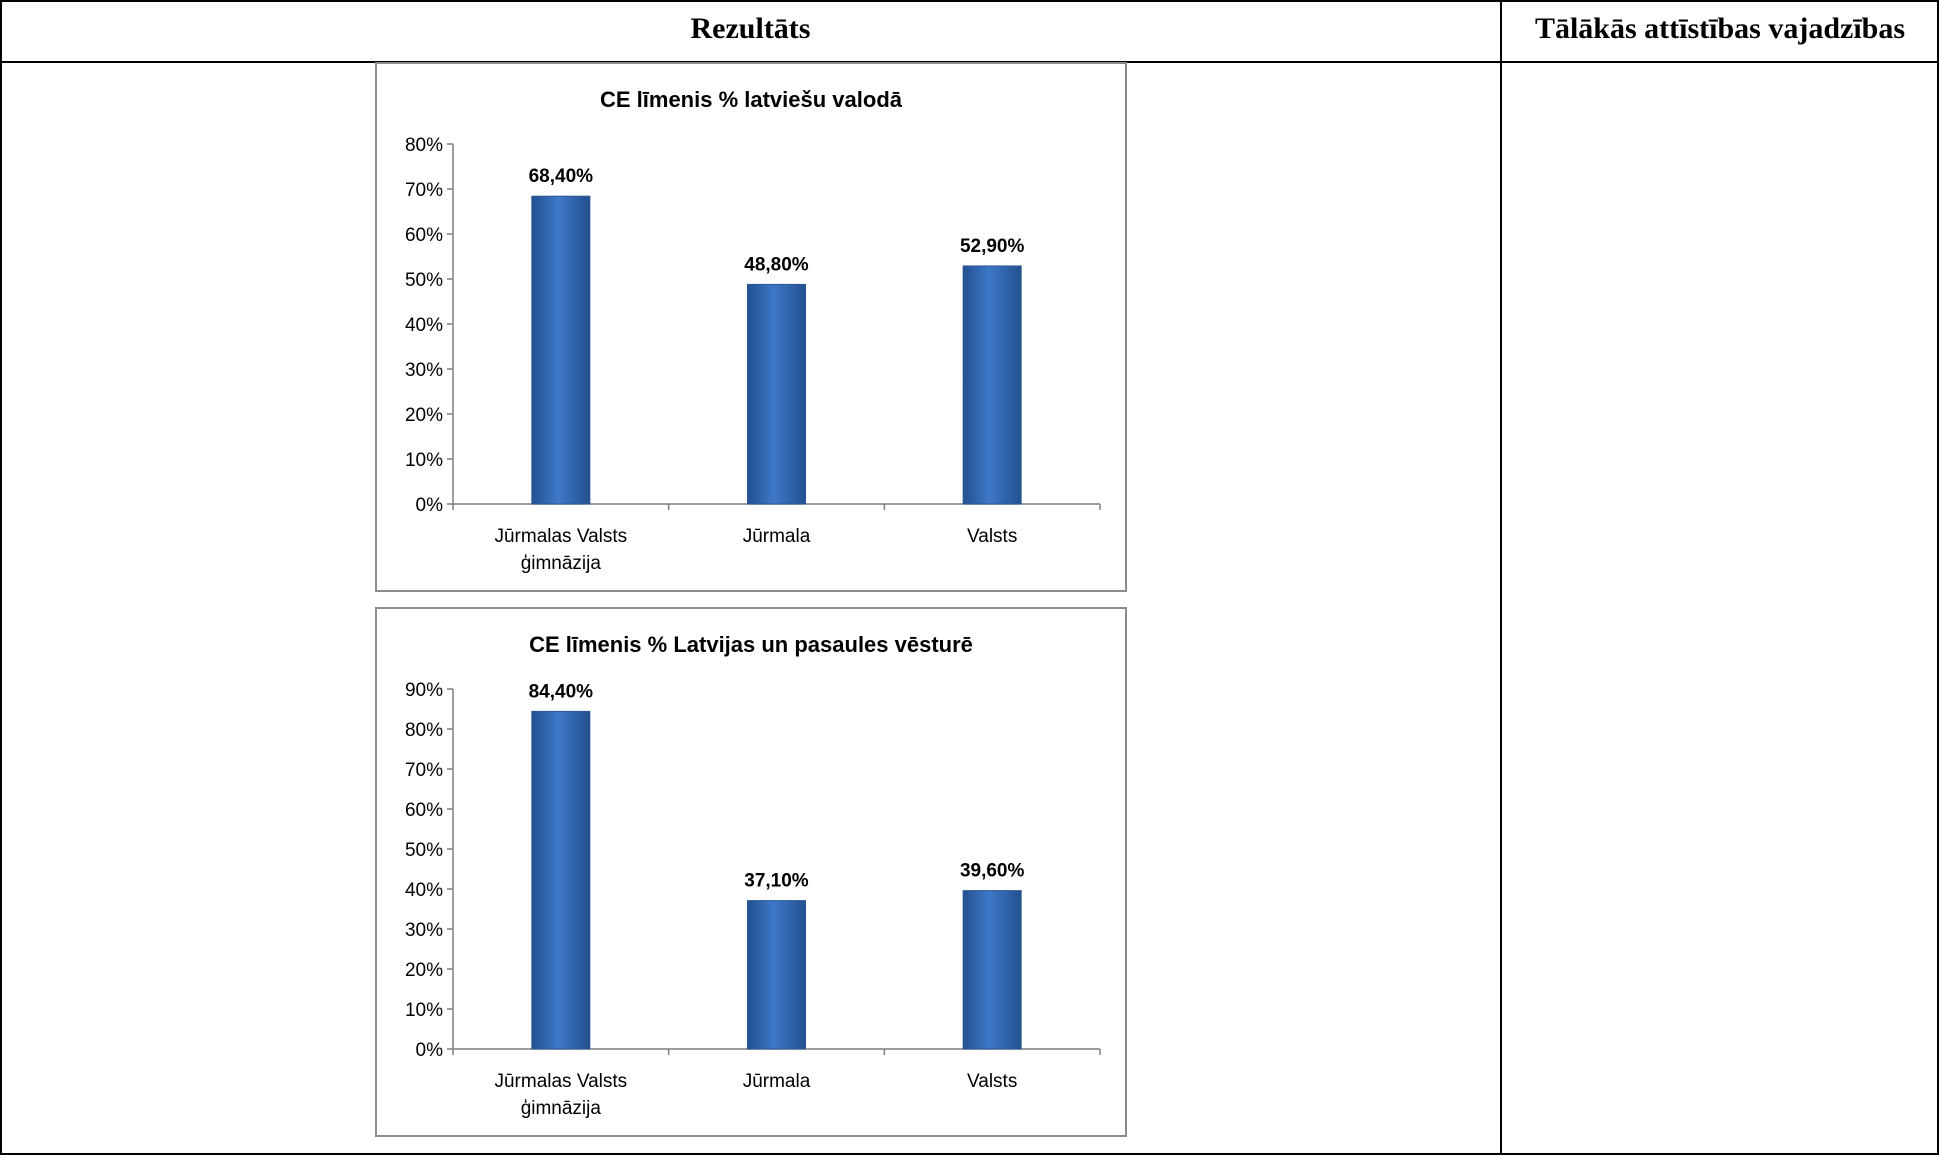 This screenshot has width=1939, height=1155. What do you see at coordinates (992, 246) in the screenshot?
I see `bar-value-label: 52,90%` at bounding box center [992, 246].